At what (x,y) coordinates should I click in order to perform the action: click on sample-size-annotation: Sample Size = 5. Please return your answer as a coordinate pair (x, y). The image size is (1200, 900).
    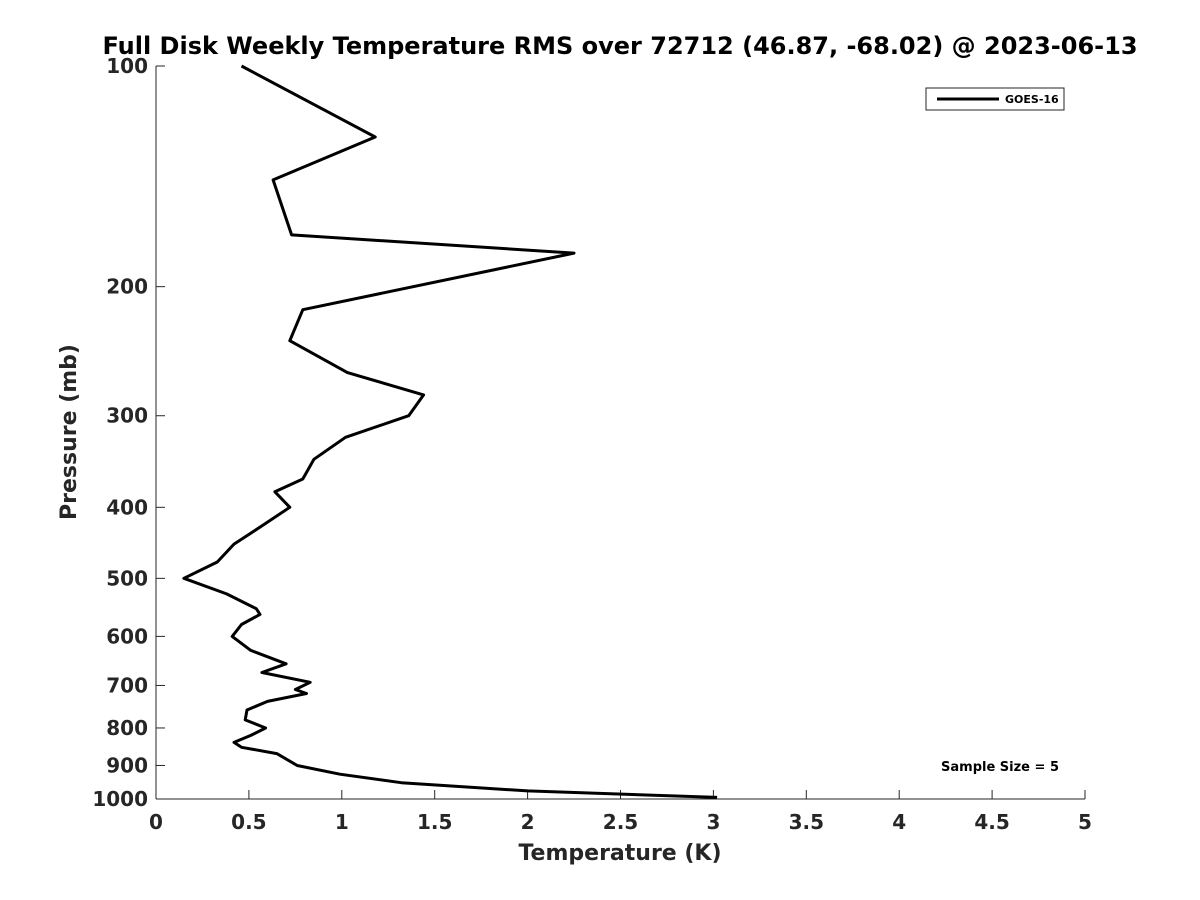
    Looking at the image, I should click on (1000, 767).